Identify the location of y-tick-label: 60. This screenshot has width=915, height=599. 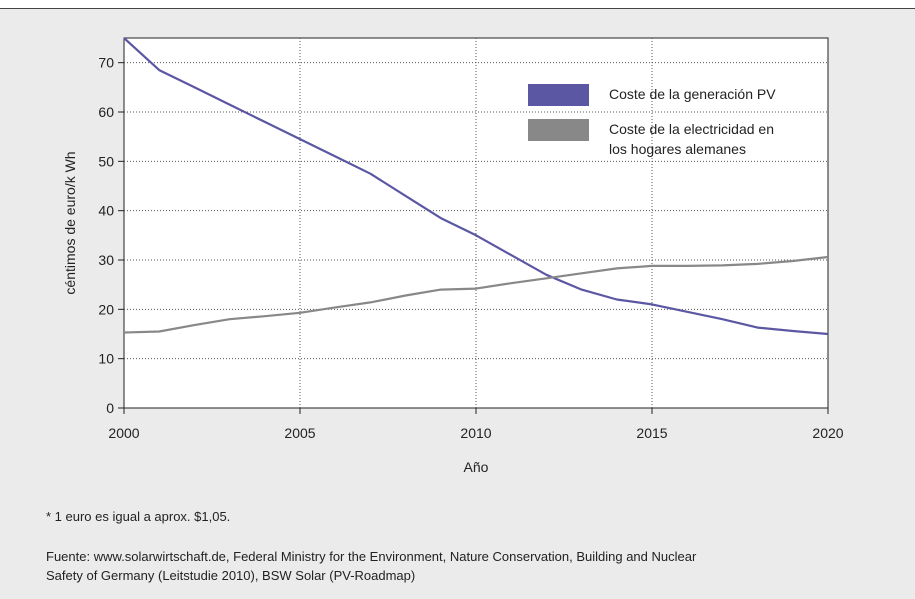
(106, 112).